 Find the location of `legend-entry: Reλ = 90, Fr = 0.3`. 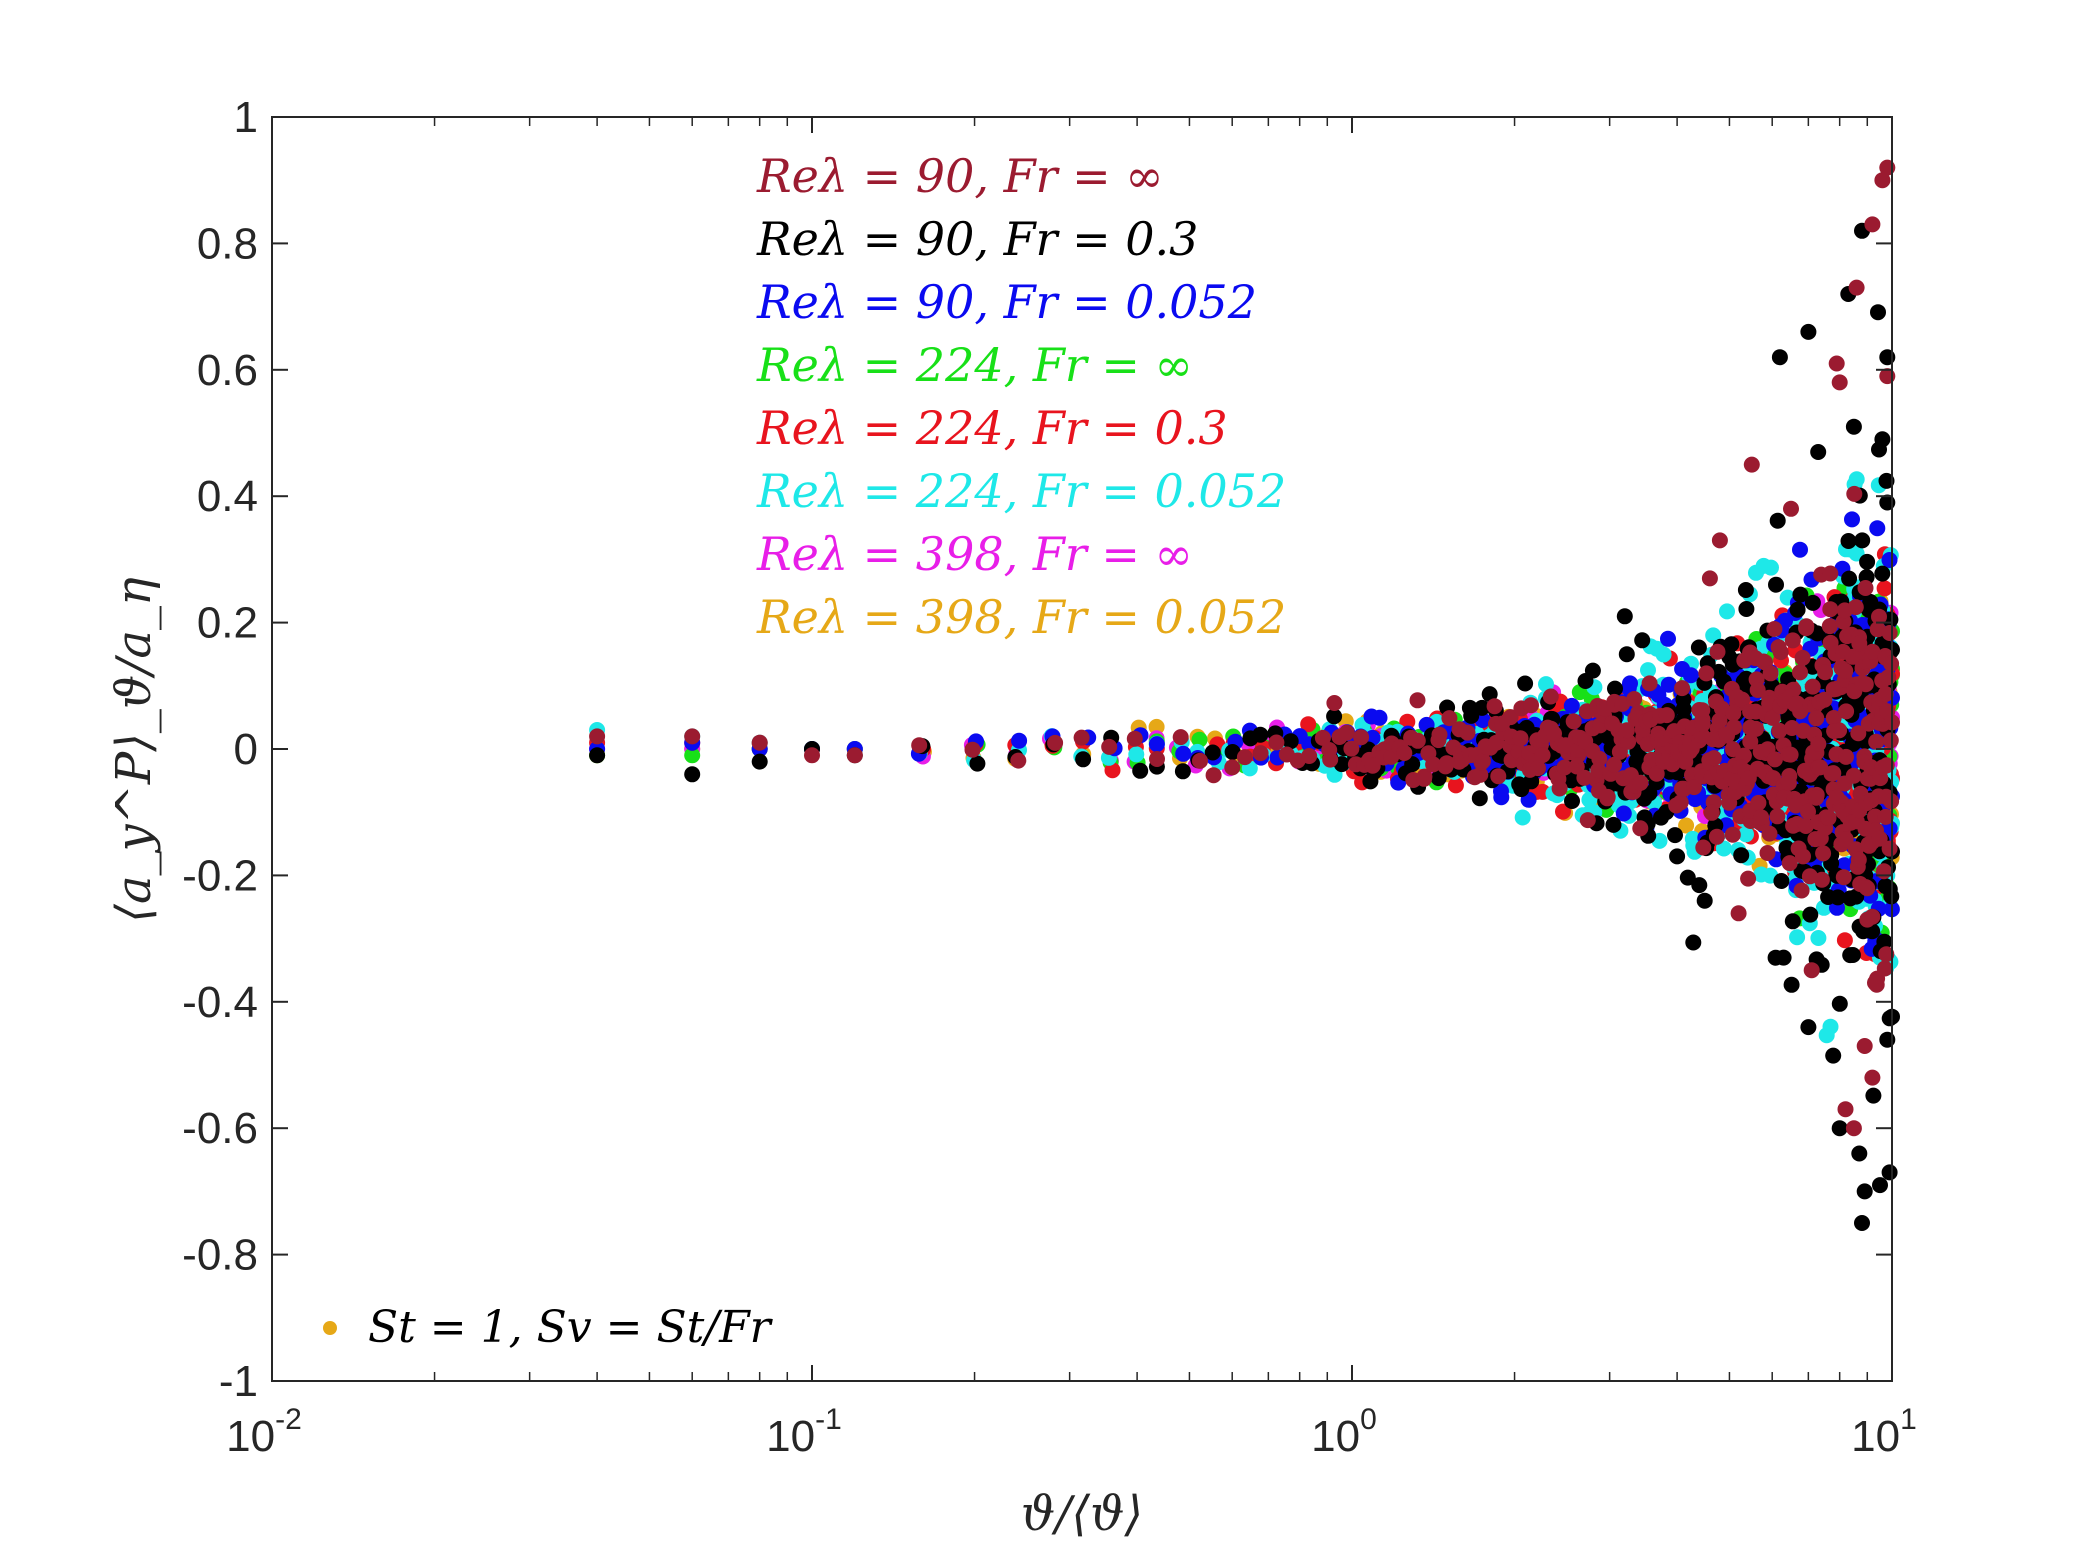

legend-entry: Reλ = 90, Fr = 0.3 is located at coordinates (977, 239).